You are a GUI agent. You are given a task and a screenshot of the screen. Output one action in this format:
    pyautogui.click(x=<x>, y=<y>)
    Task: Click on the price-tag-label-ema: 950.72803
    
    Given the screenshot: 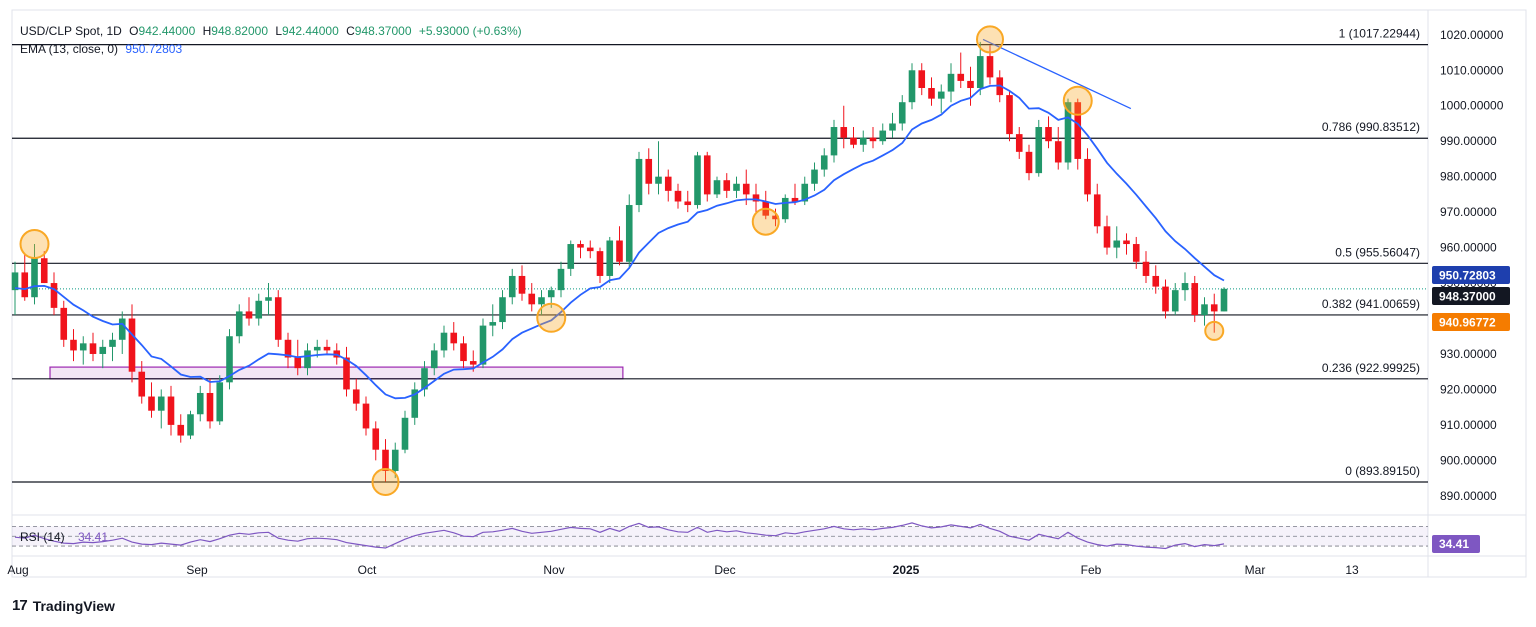 What is the action you would take?
    pyautogui.click(x=1467, y=276)
    